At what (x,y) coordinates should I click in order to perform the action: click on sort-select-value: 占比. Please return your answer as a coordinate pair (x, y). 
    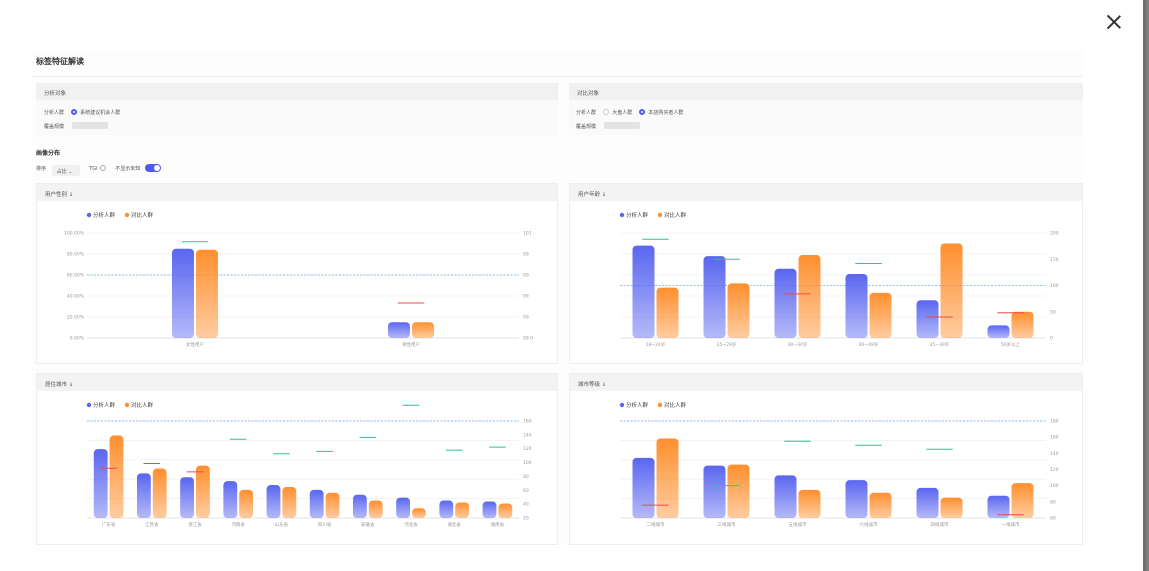
    Looking at the image, I should click on (61, 172).